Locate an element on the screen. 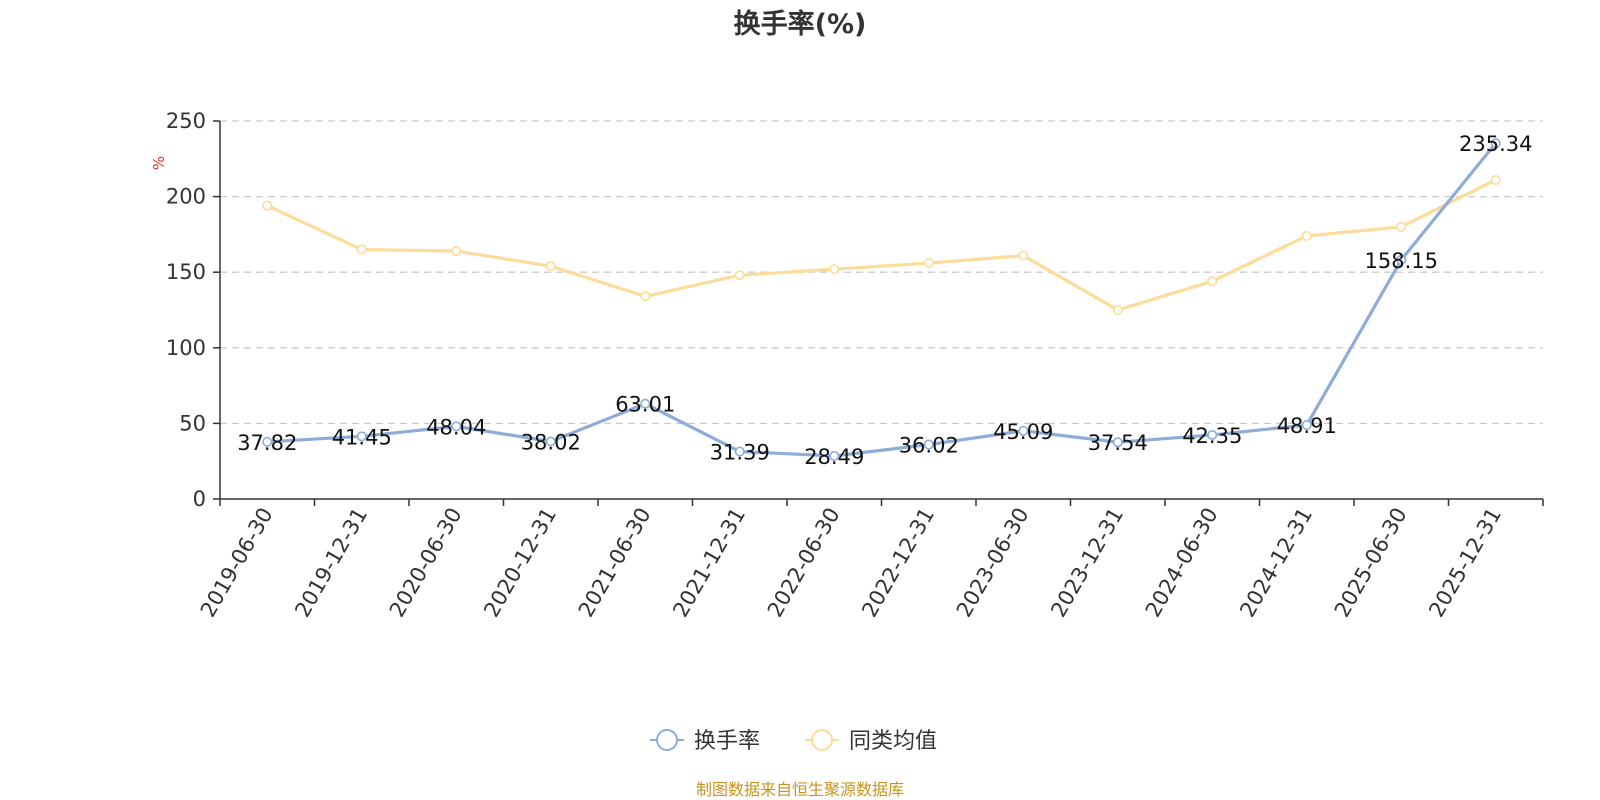  data-label: 42.35 is located at coordinates (1212, 436).